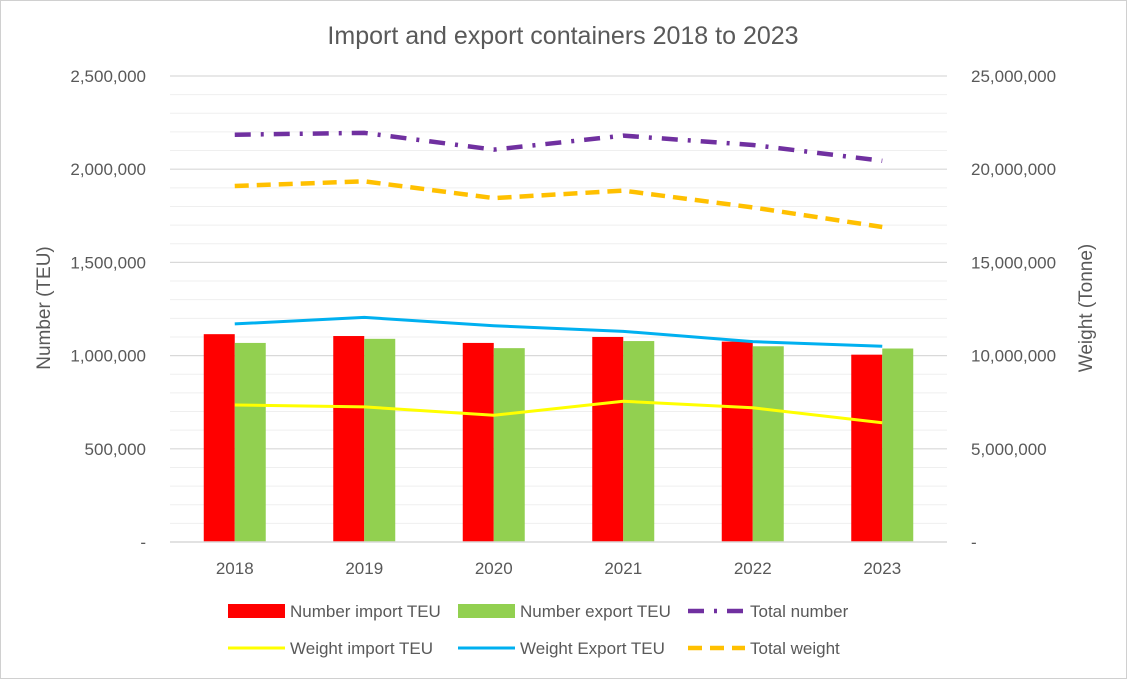 This screenshot has width=1127, height=679. Describe the element at coordinates (361, 648) in the screenshot. I see `legend-label: Weight import TEU` at that location.